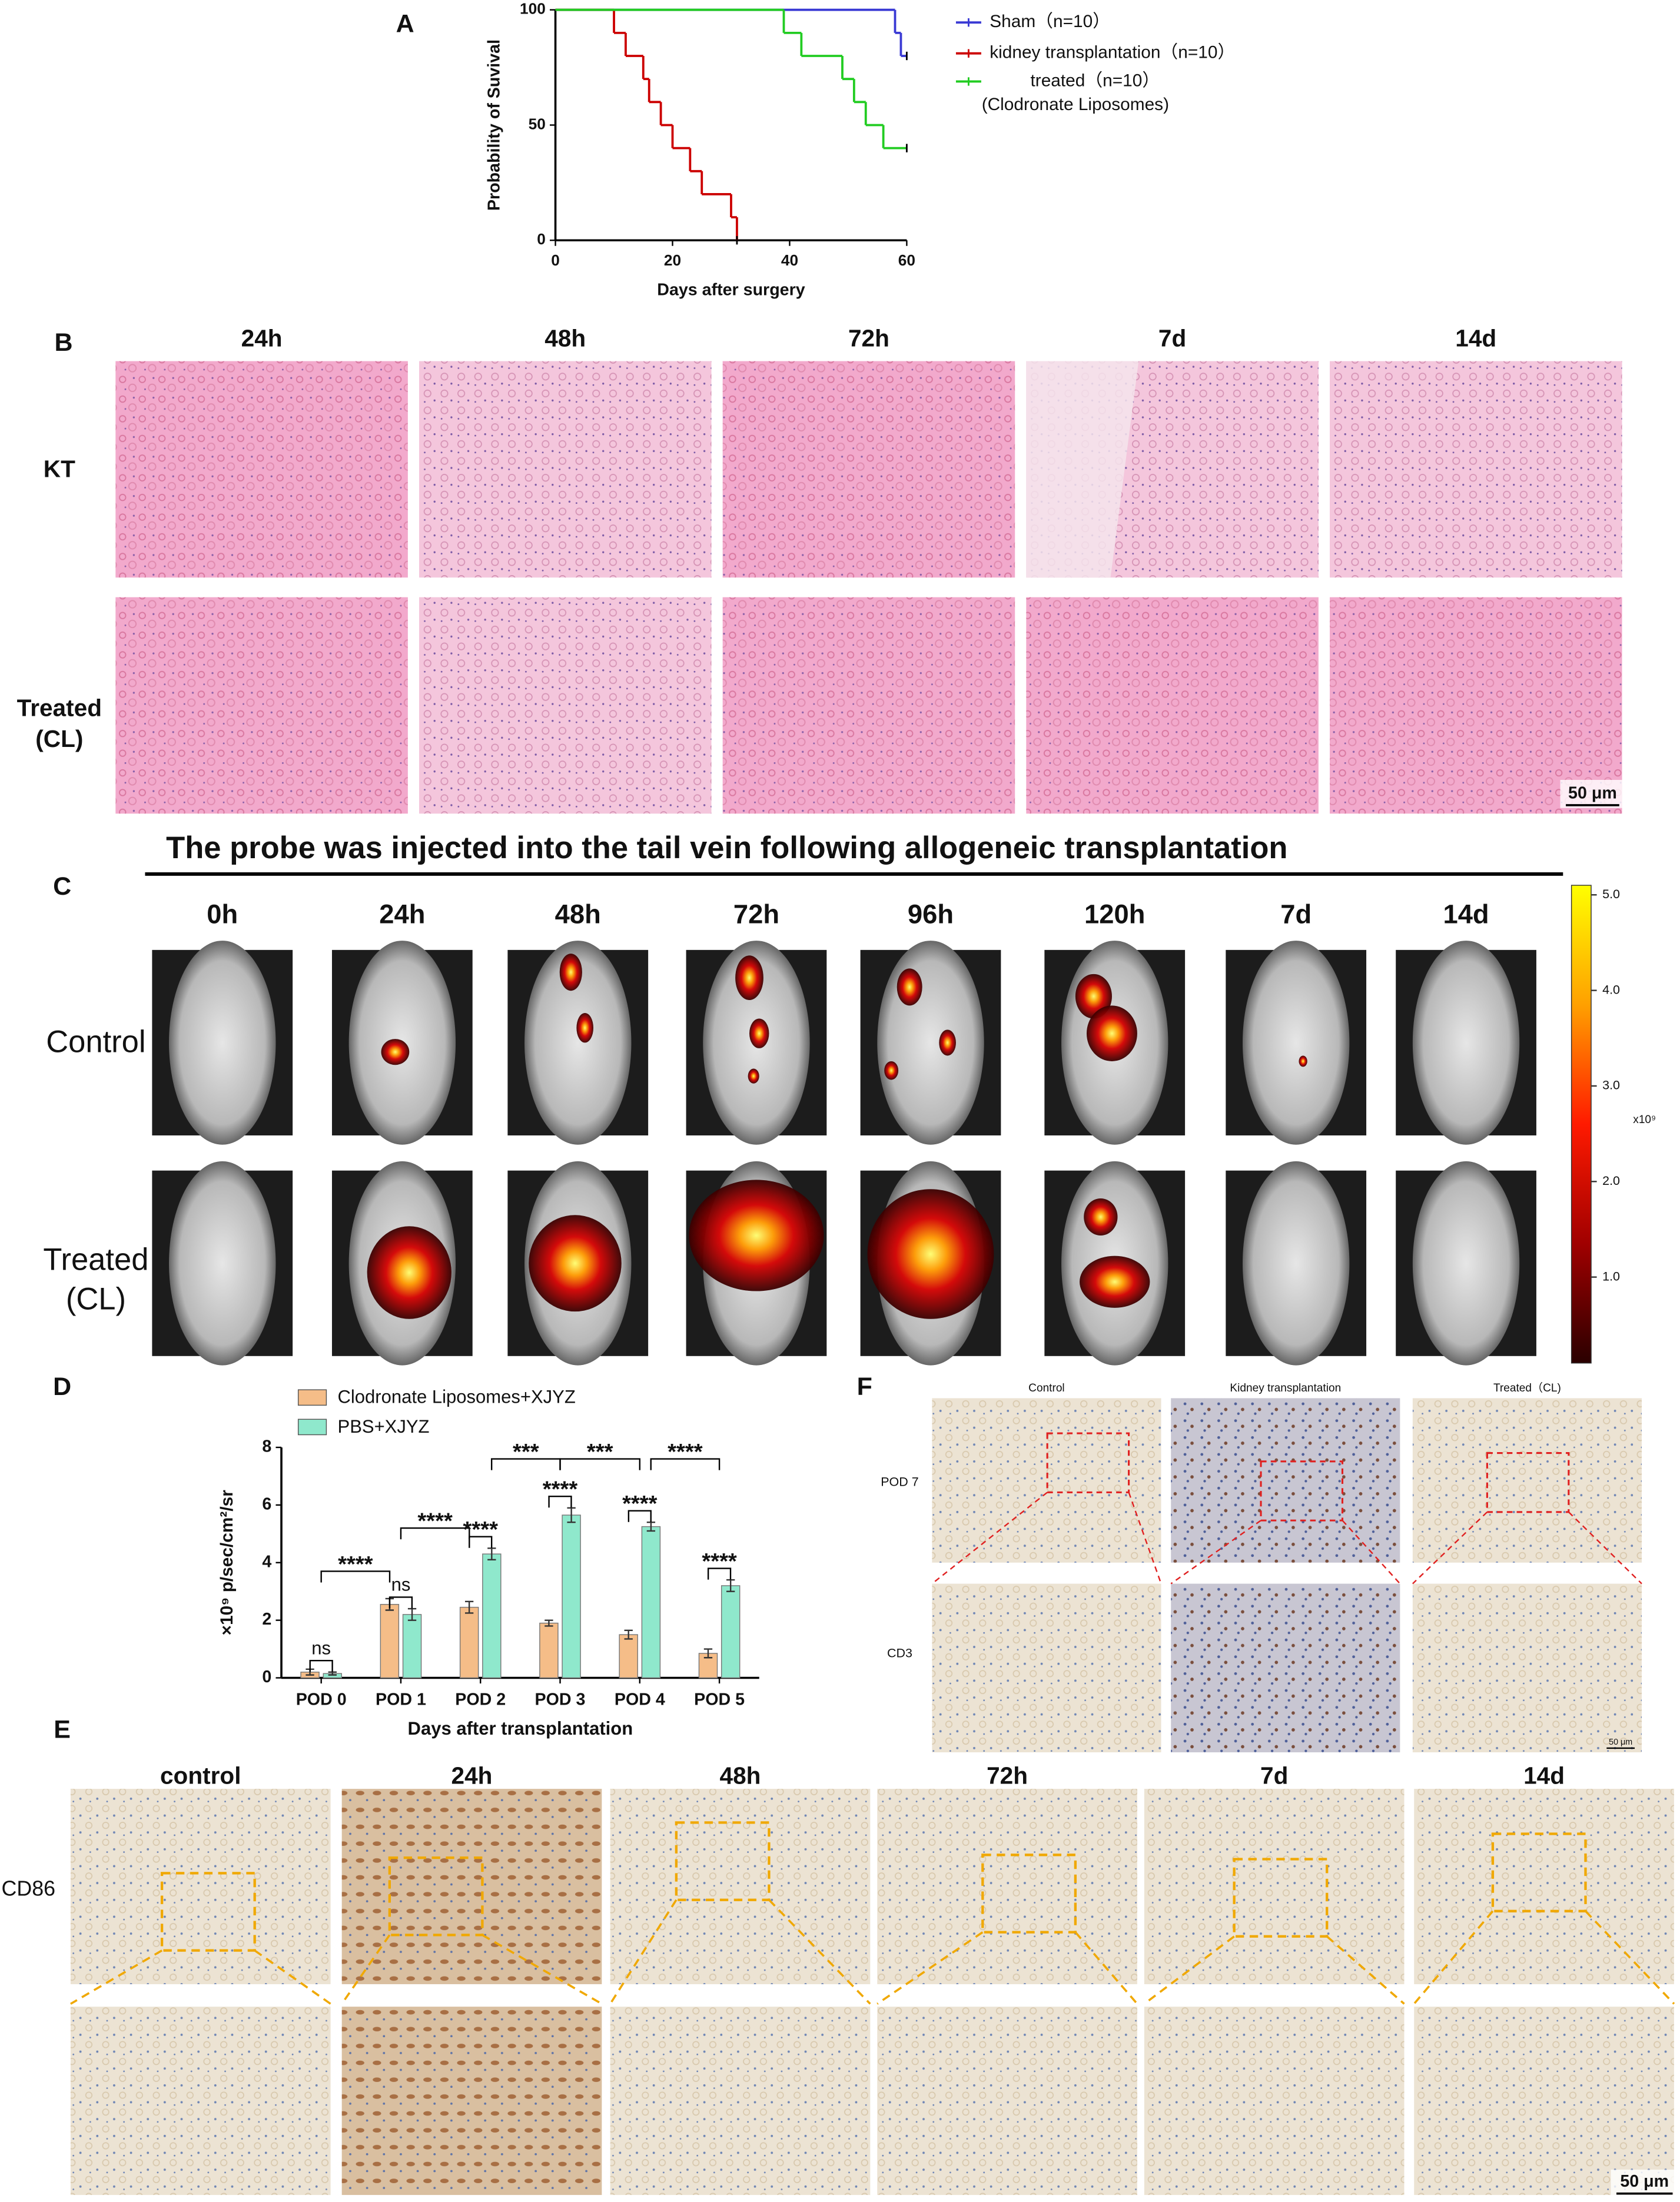 Image resolution: width=1680 pixels, height=2202 pixels. I want to click on column-header: 48h, so click(565, 337).